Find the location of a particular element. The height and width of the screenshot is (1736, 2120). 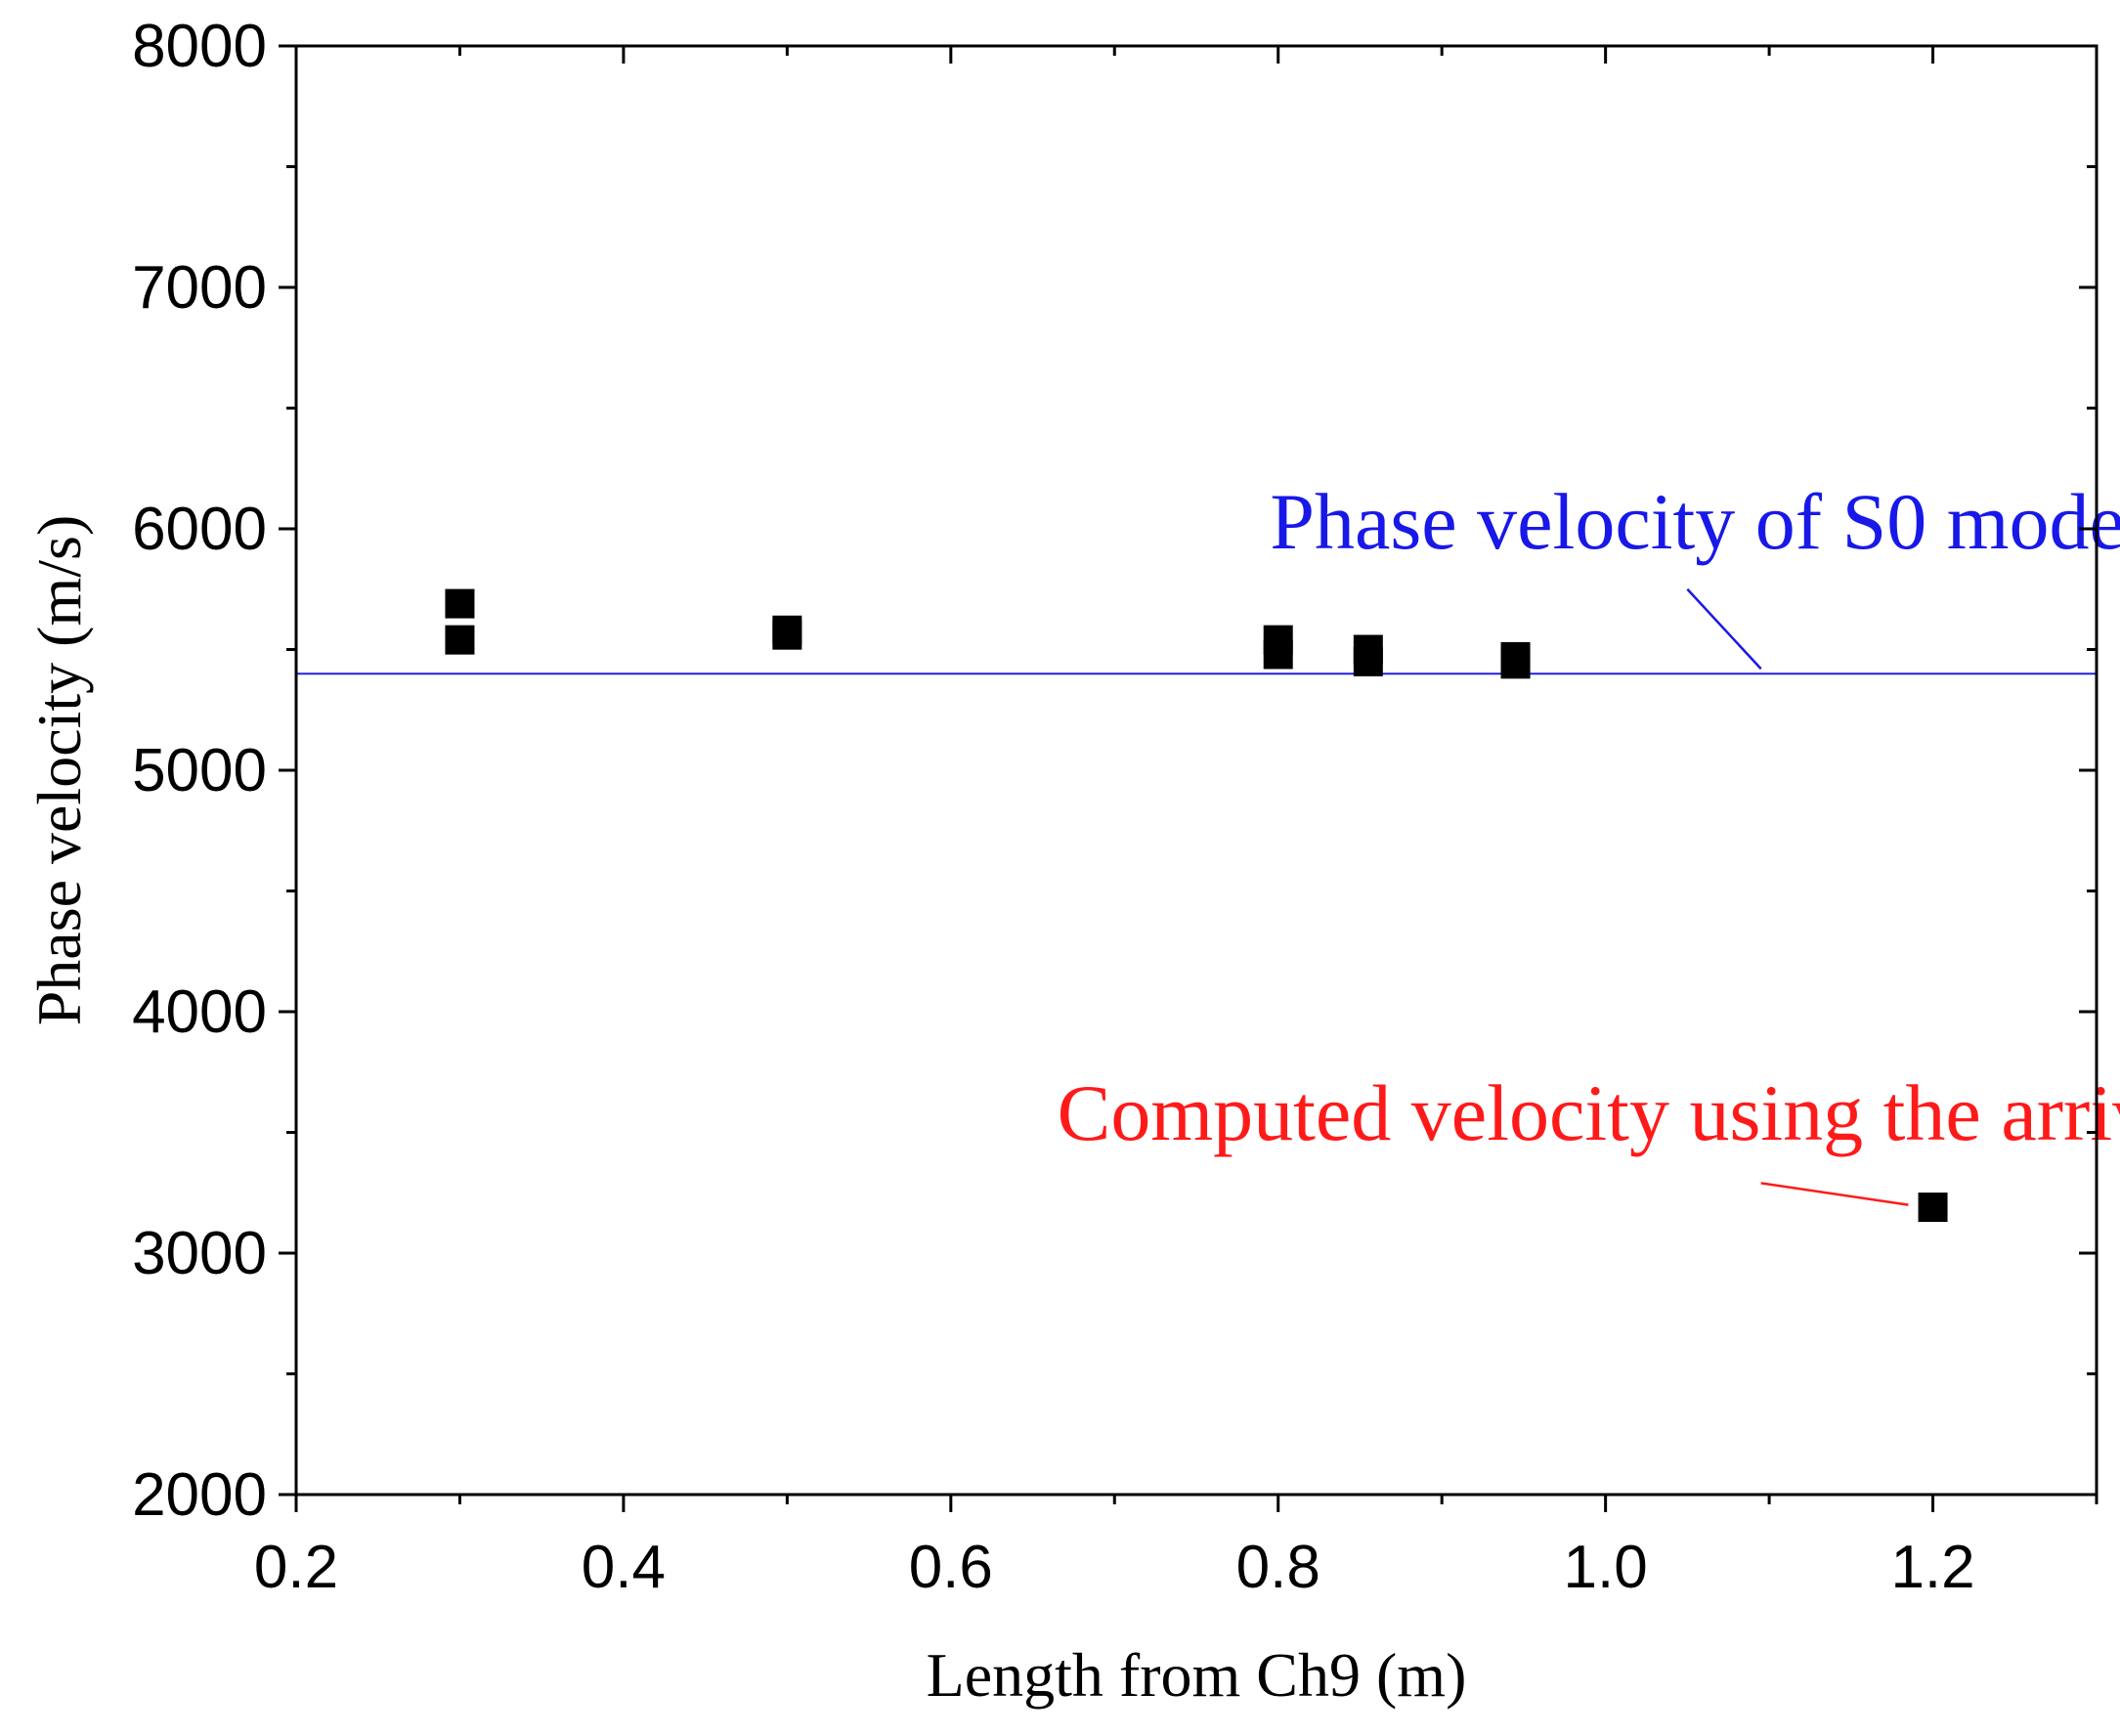

y-tick-label: 2000 is located at coordinates (199, 1495).